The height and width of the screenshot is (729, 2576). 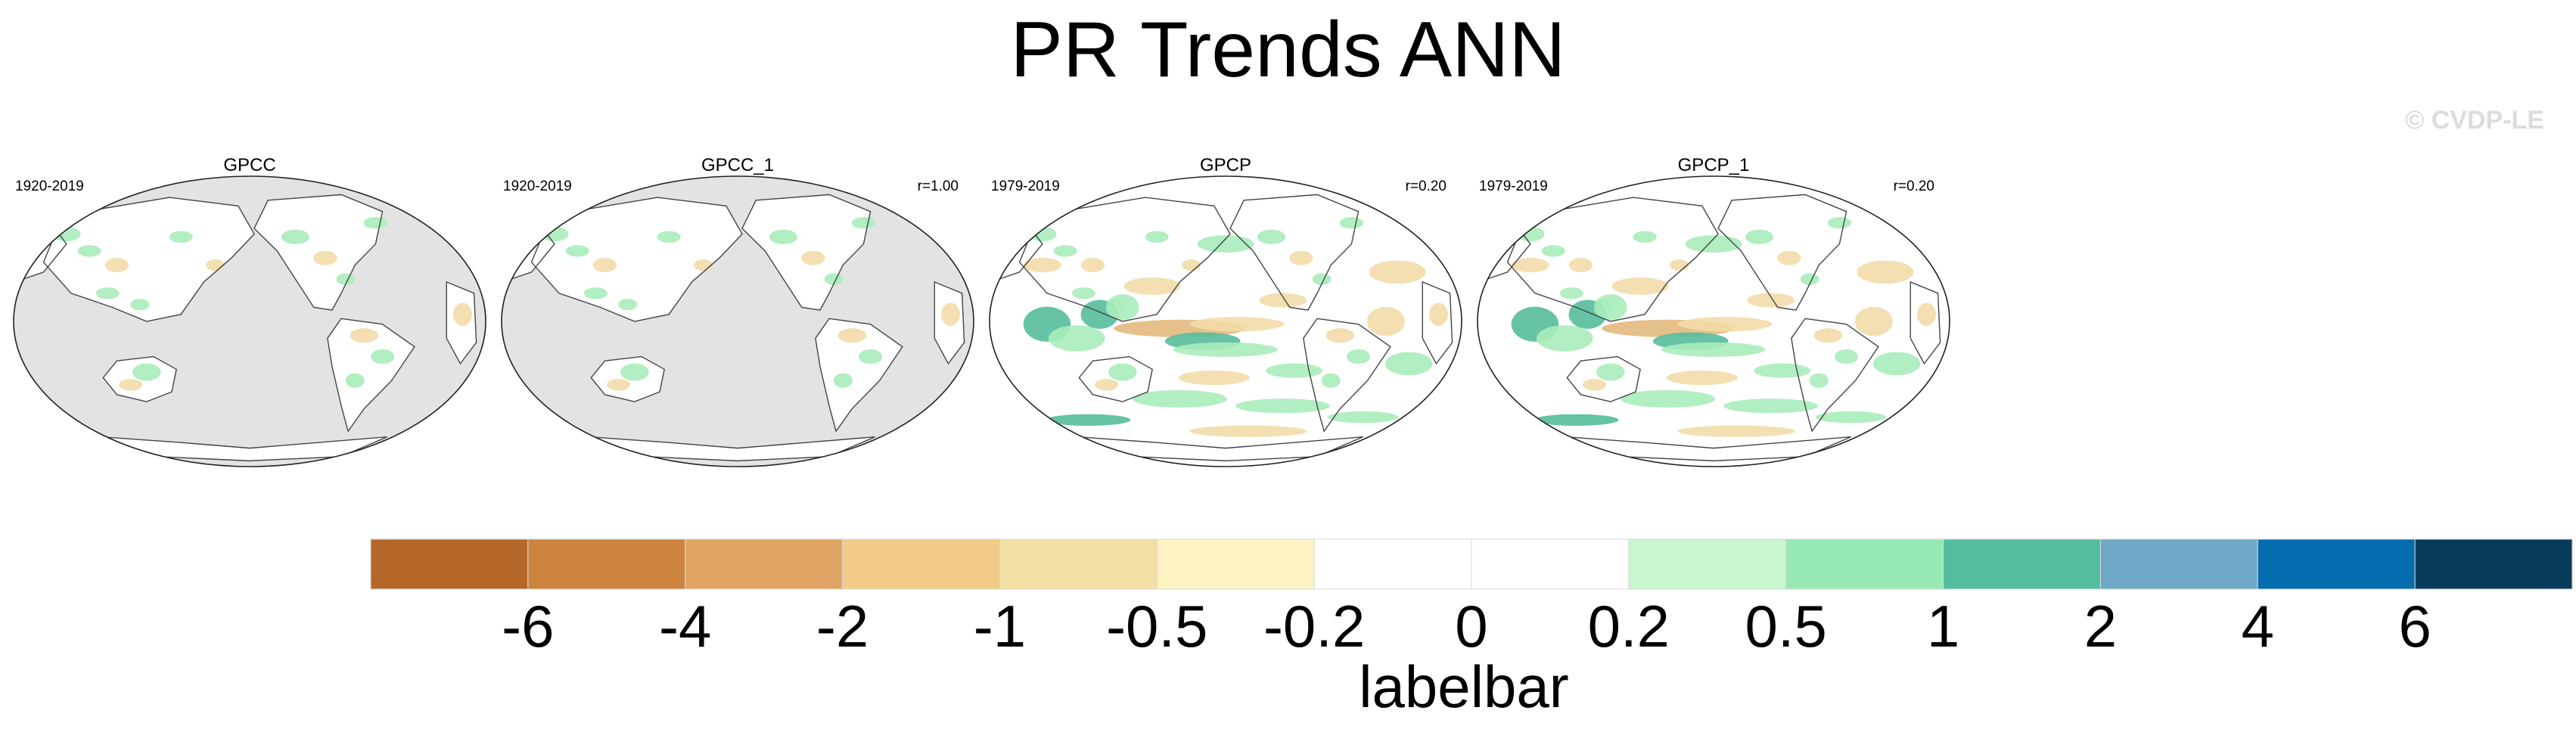 I want to click on colorbar-tick-label: 0.2, so click(x=1629, y=626).